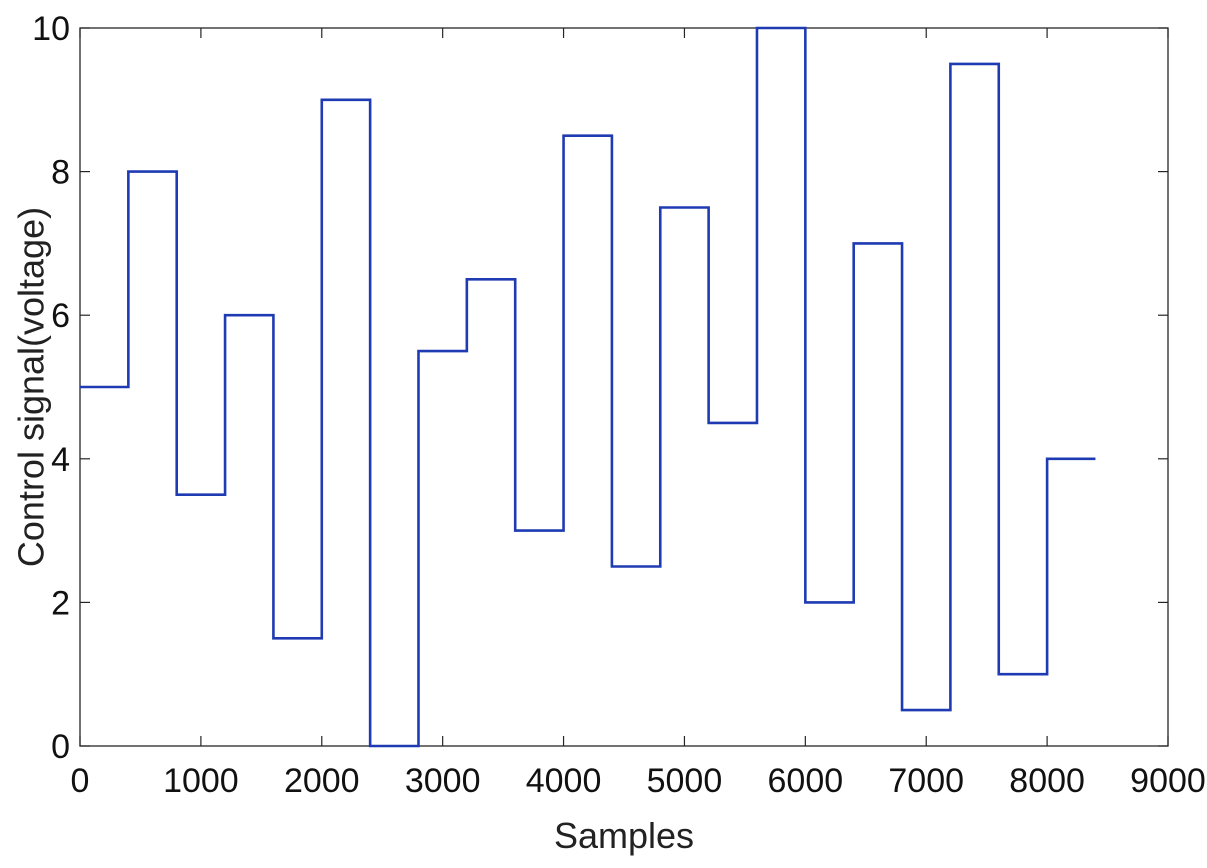  Describe the element at coordinates (564, 781) in the screenshot. I see `x-tick-label: 4000` at that location.